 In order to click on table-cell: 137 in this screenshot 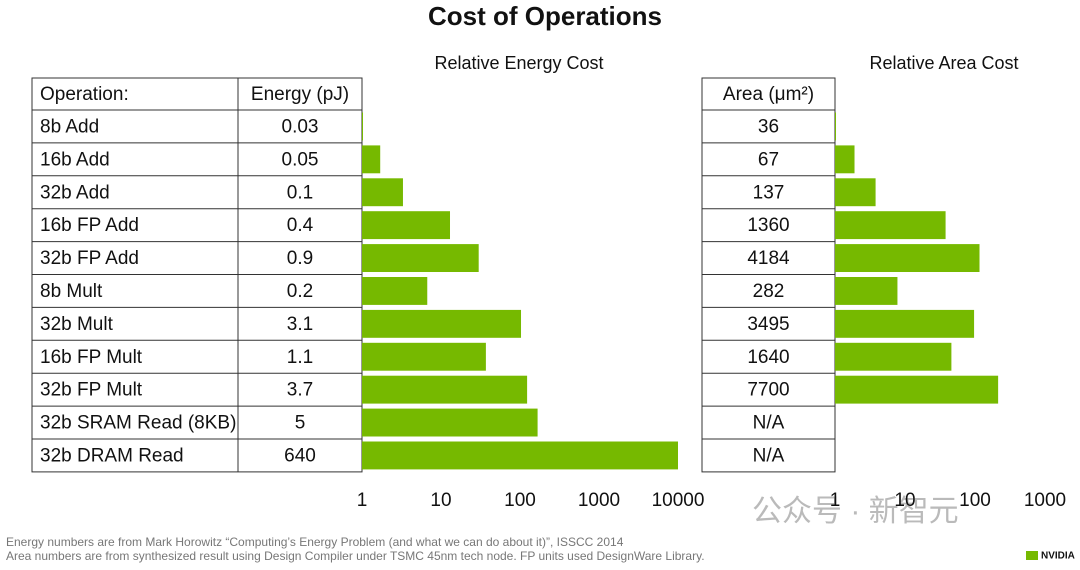, I will do `click(769, 192)`.